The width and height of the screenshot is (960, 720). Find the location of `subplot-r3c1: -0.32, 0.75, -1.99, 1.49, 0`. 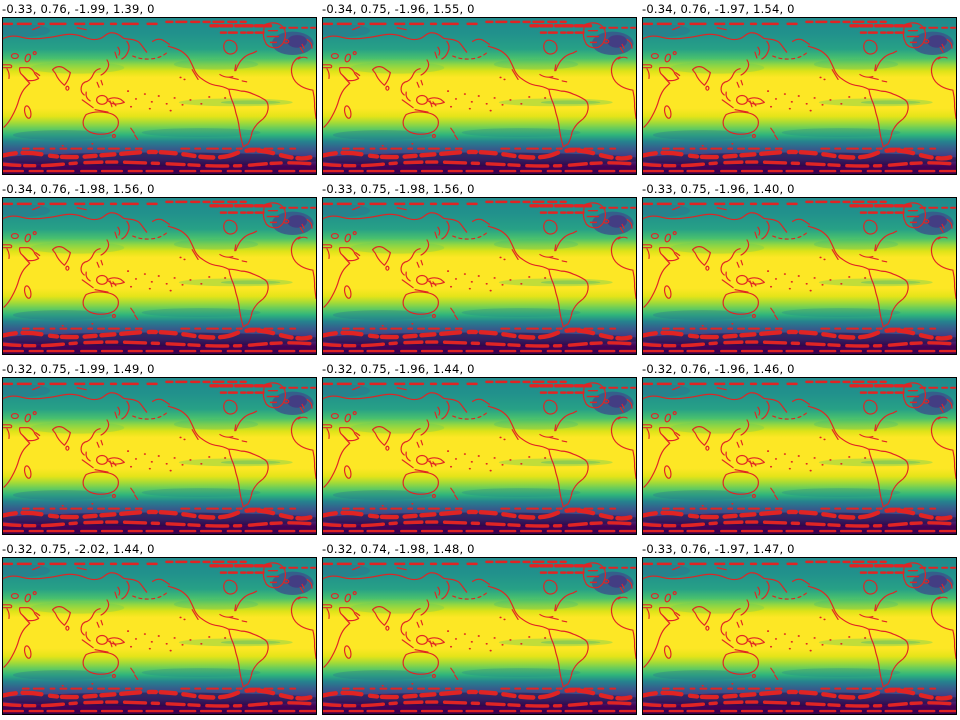

subplot-r3c1: -0.32, 0.75, -1.99, 1.49, 0 is located at coordinates (159, 448).